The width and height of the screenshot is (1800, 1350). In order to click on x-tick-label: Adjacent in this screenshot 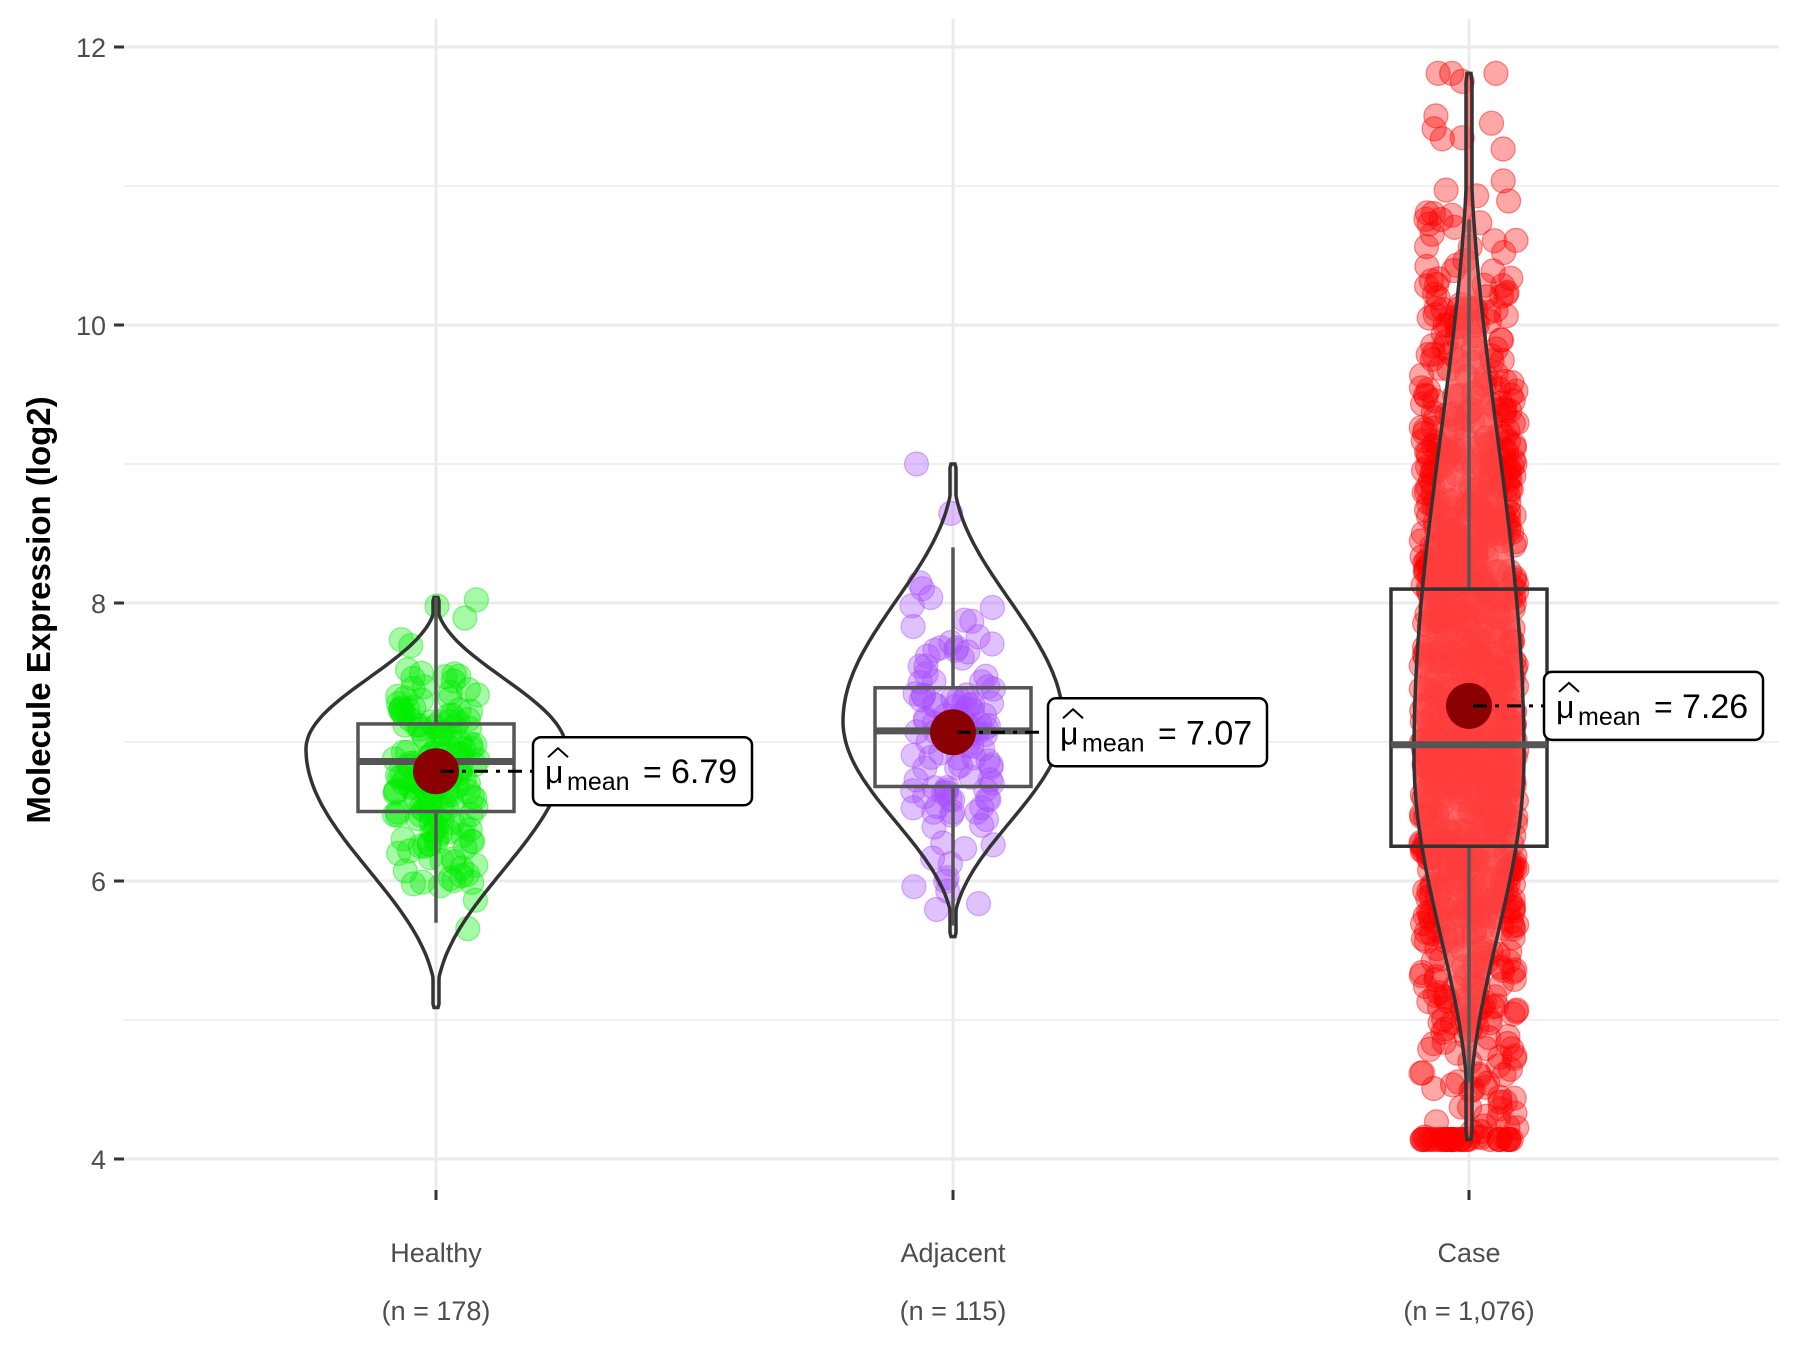, I will do `click(953, 1253)`.